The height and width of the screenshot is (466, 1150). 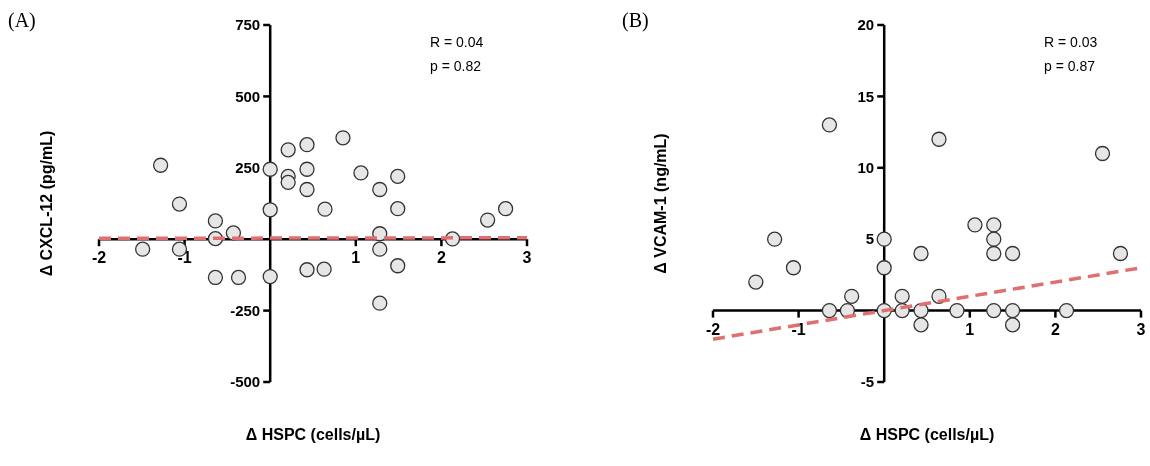 What do you see at coordinates (635, 20) in the screenshot?
I see `chart-title: (B)` at bounding box center [635, 20].